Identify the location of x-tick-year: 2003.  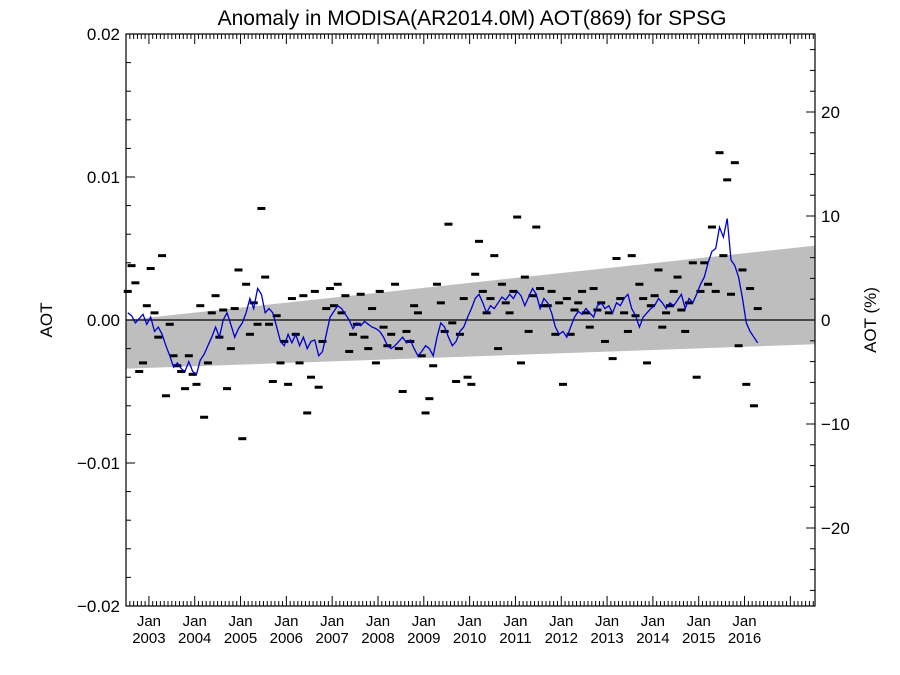
(148, 638).